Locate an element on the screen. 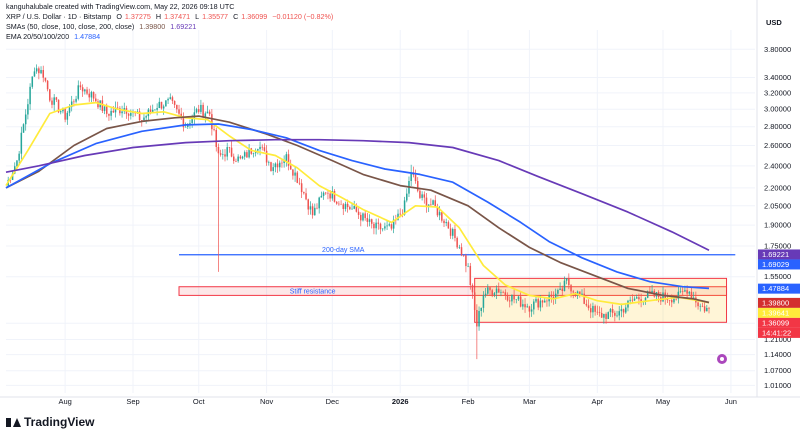  high-value: 1.37471 is located at coordinates (177, 16).